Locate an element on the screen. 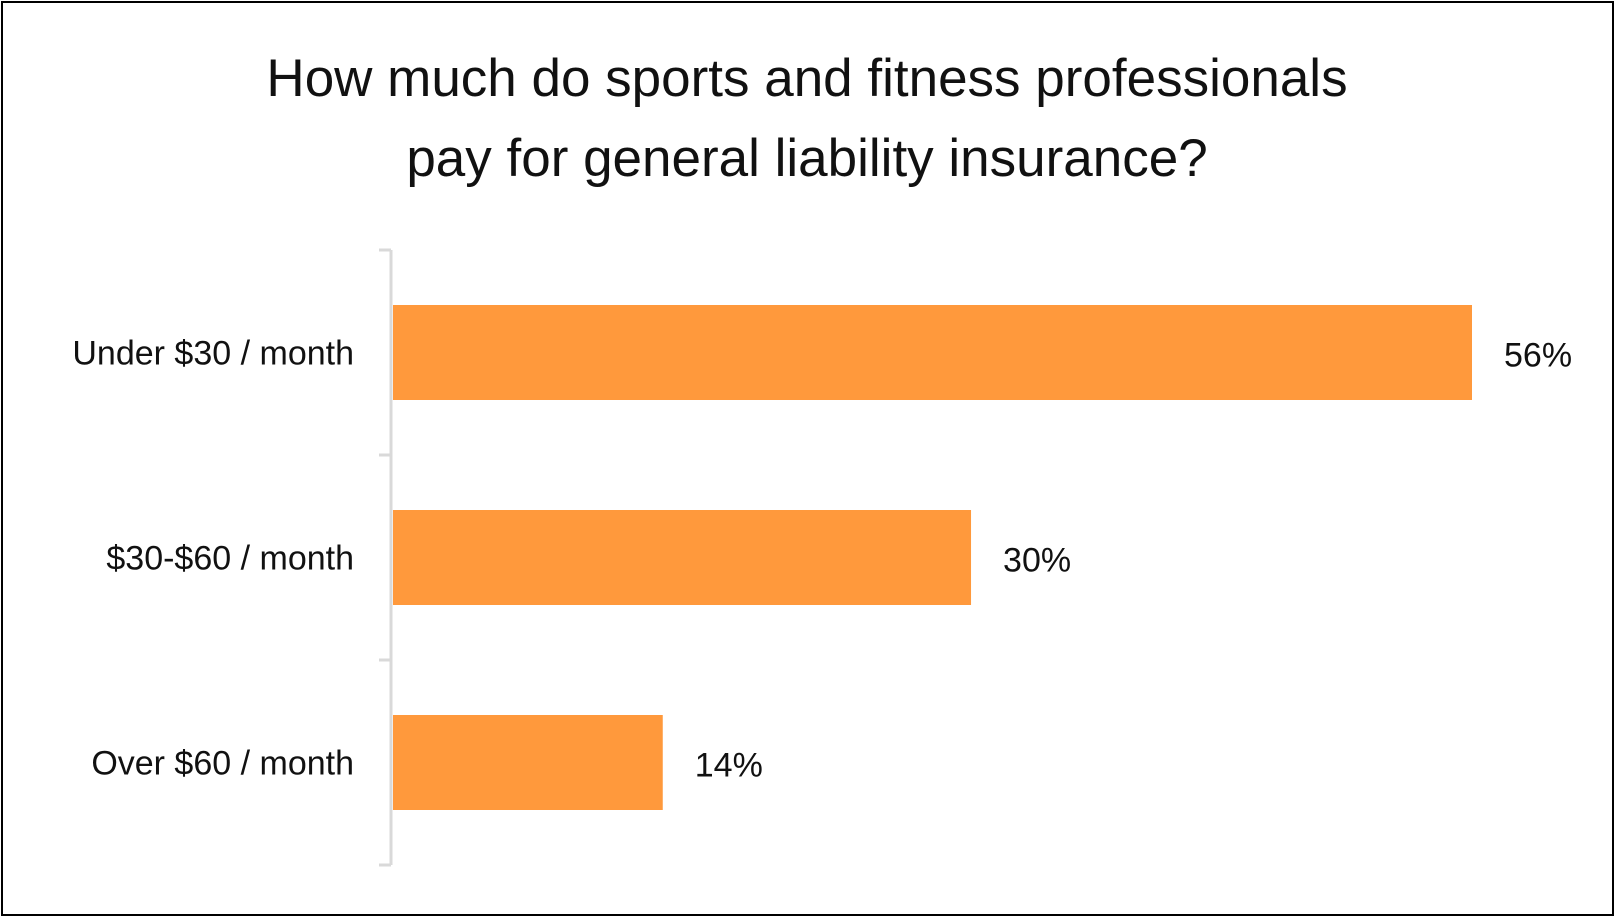 The height and width of the screenshot is (917, 1615). category-label: Over $60 / month is located at coordinates (222, 764).